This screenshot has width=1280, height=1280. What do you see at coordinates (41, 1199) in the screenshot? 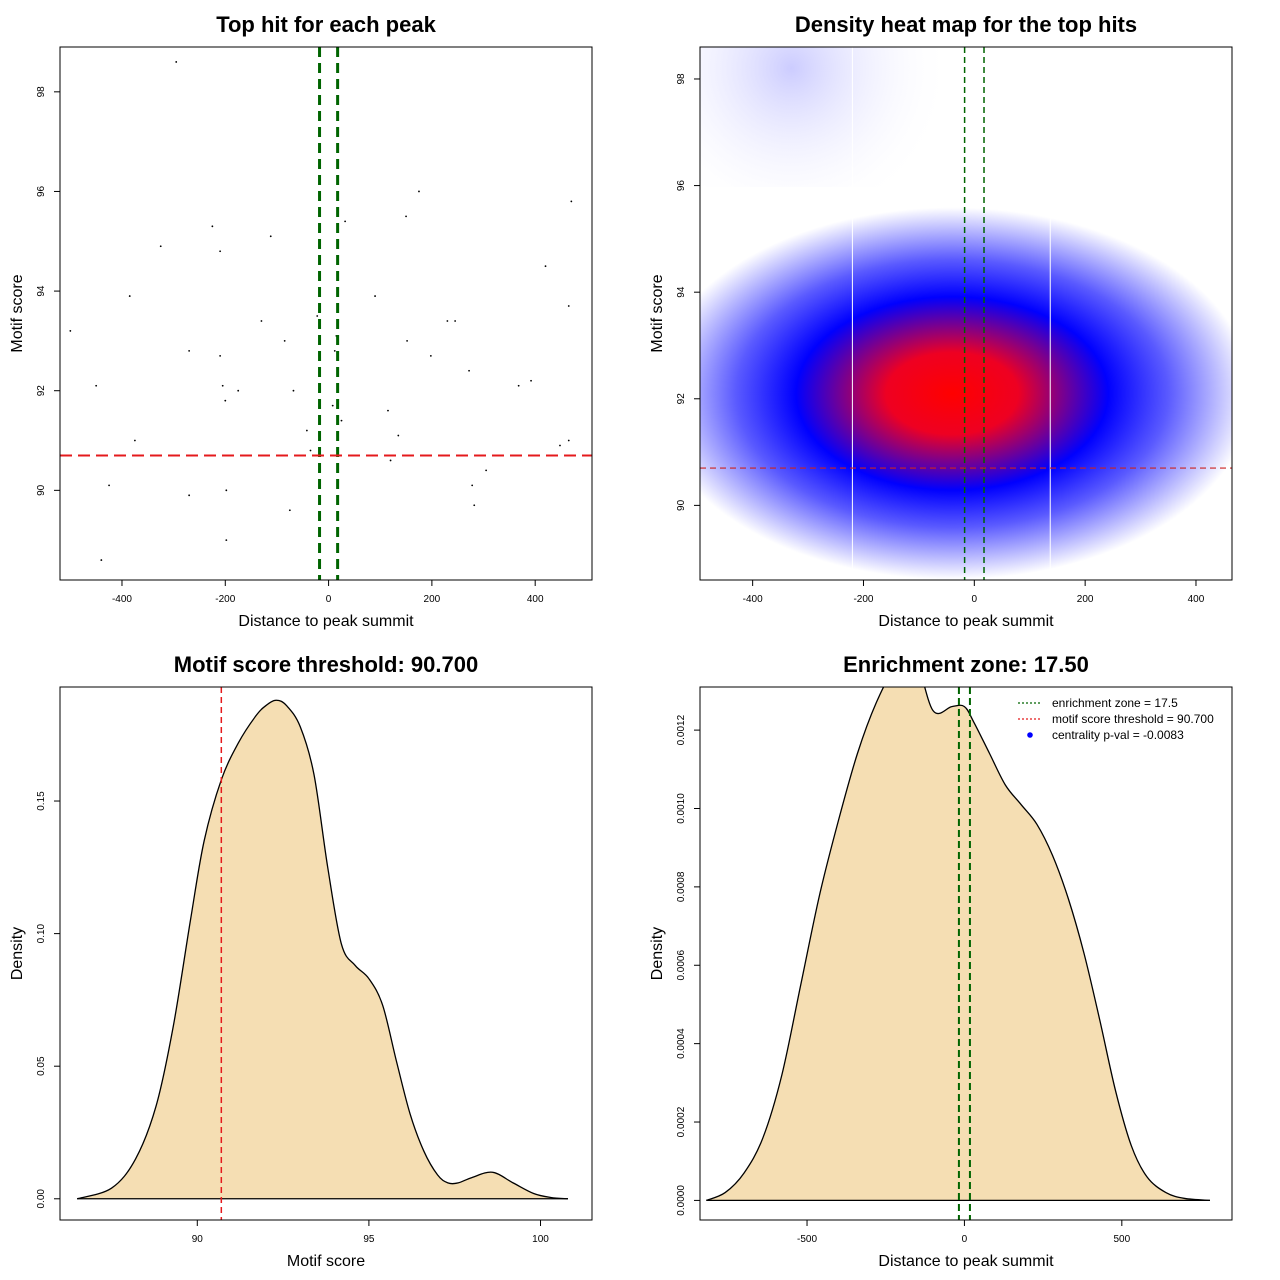
I see `y-tick-label: 0.00` at bounding box center [41, 1199].